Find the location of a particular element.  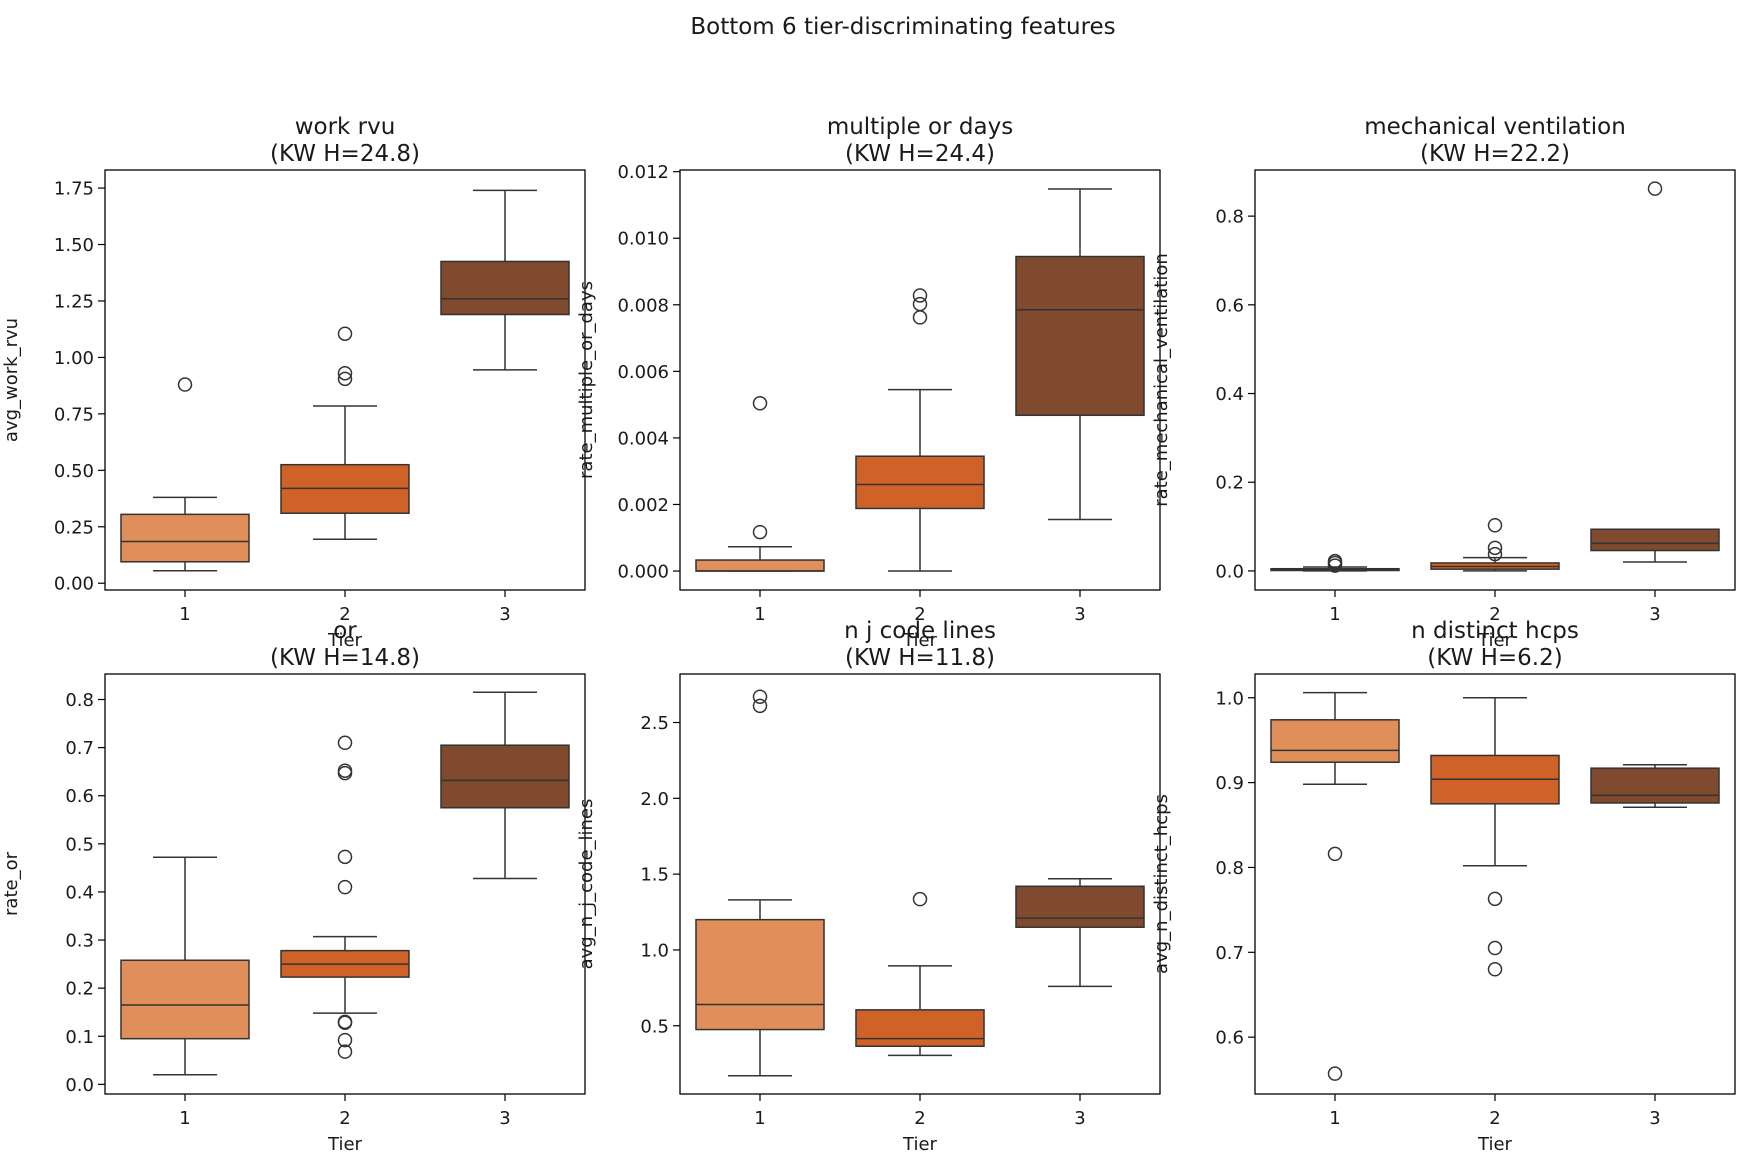

y-tick-label: 1.00 is located at coordinates (74, 358).